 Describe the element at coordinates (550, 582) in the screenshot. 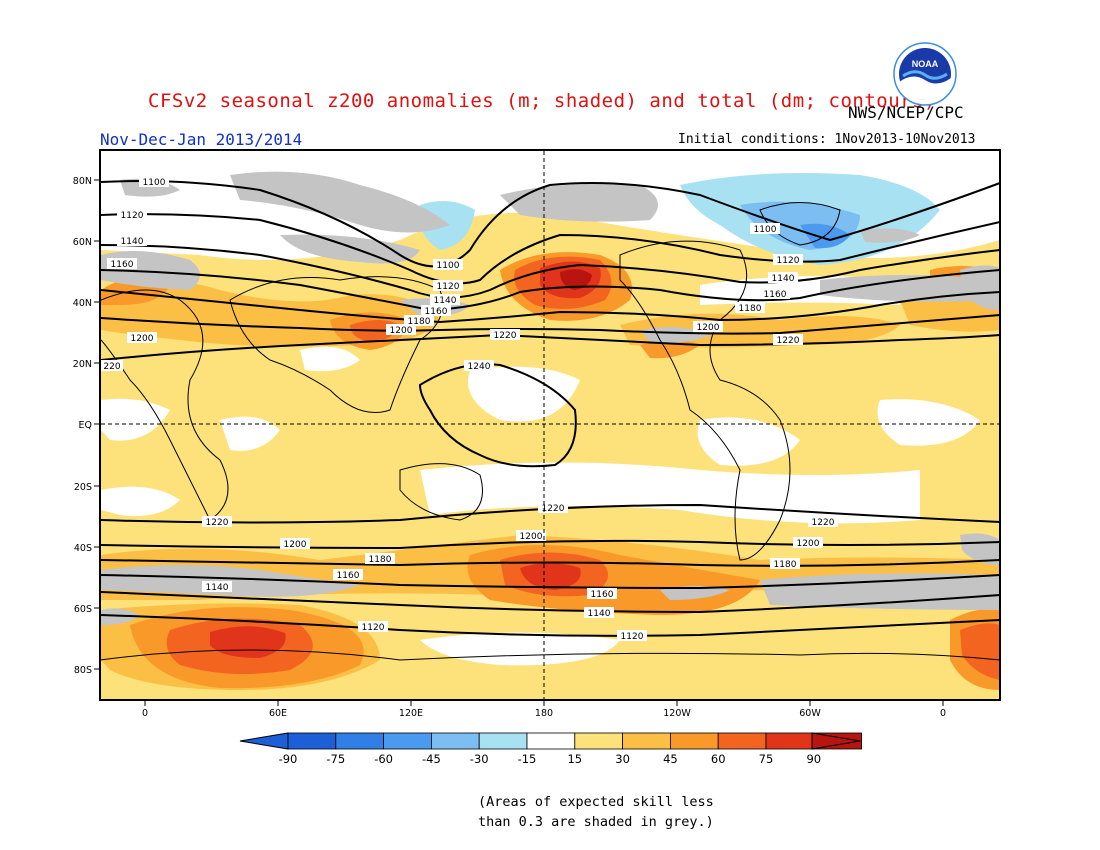

I see `contour-1160-south` at that location.